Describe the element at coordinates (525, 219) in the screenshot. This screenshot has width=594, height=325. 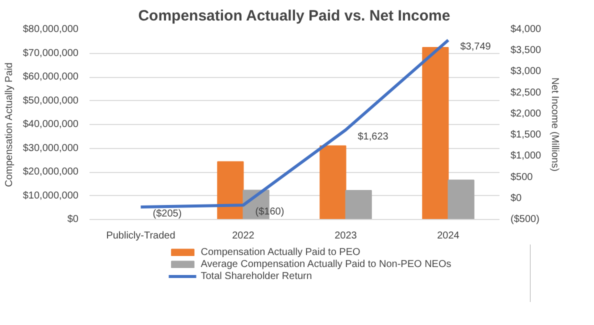
I see `y2-tick-label: ($500)` at that location.